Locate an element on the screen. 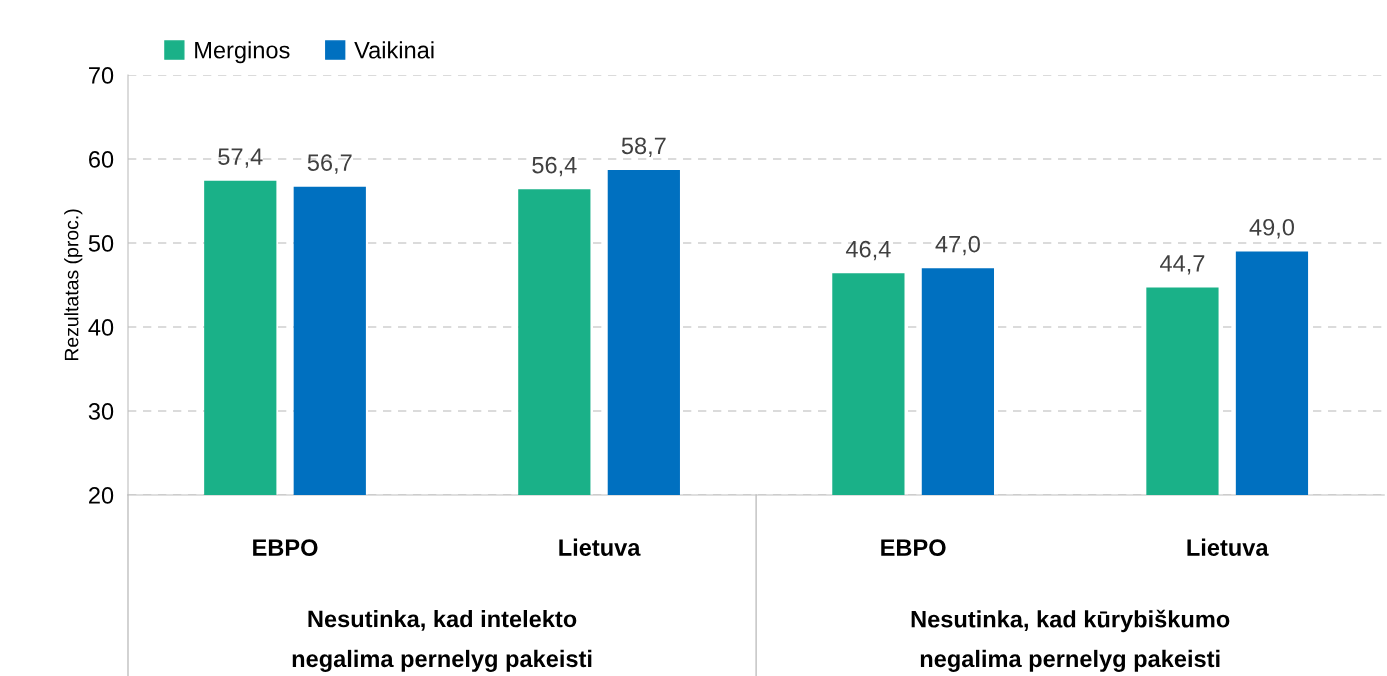 The image size is (1387, 676). data-label: 57,4 is located at coordinates (240, 158).